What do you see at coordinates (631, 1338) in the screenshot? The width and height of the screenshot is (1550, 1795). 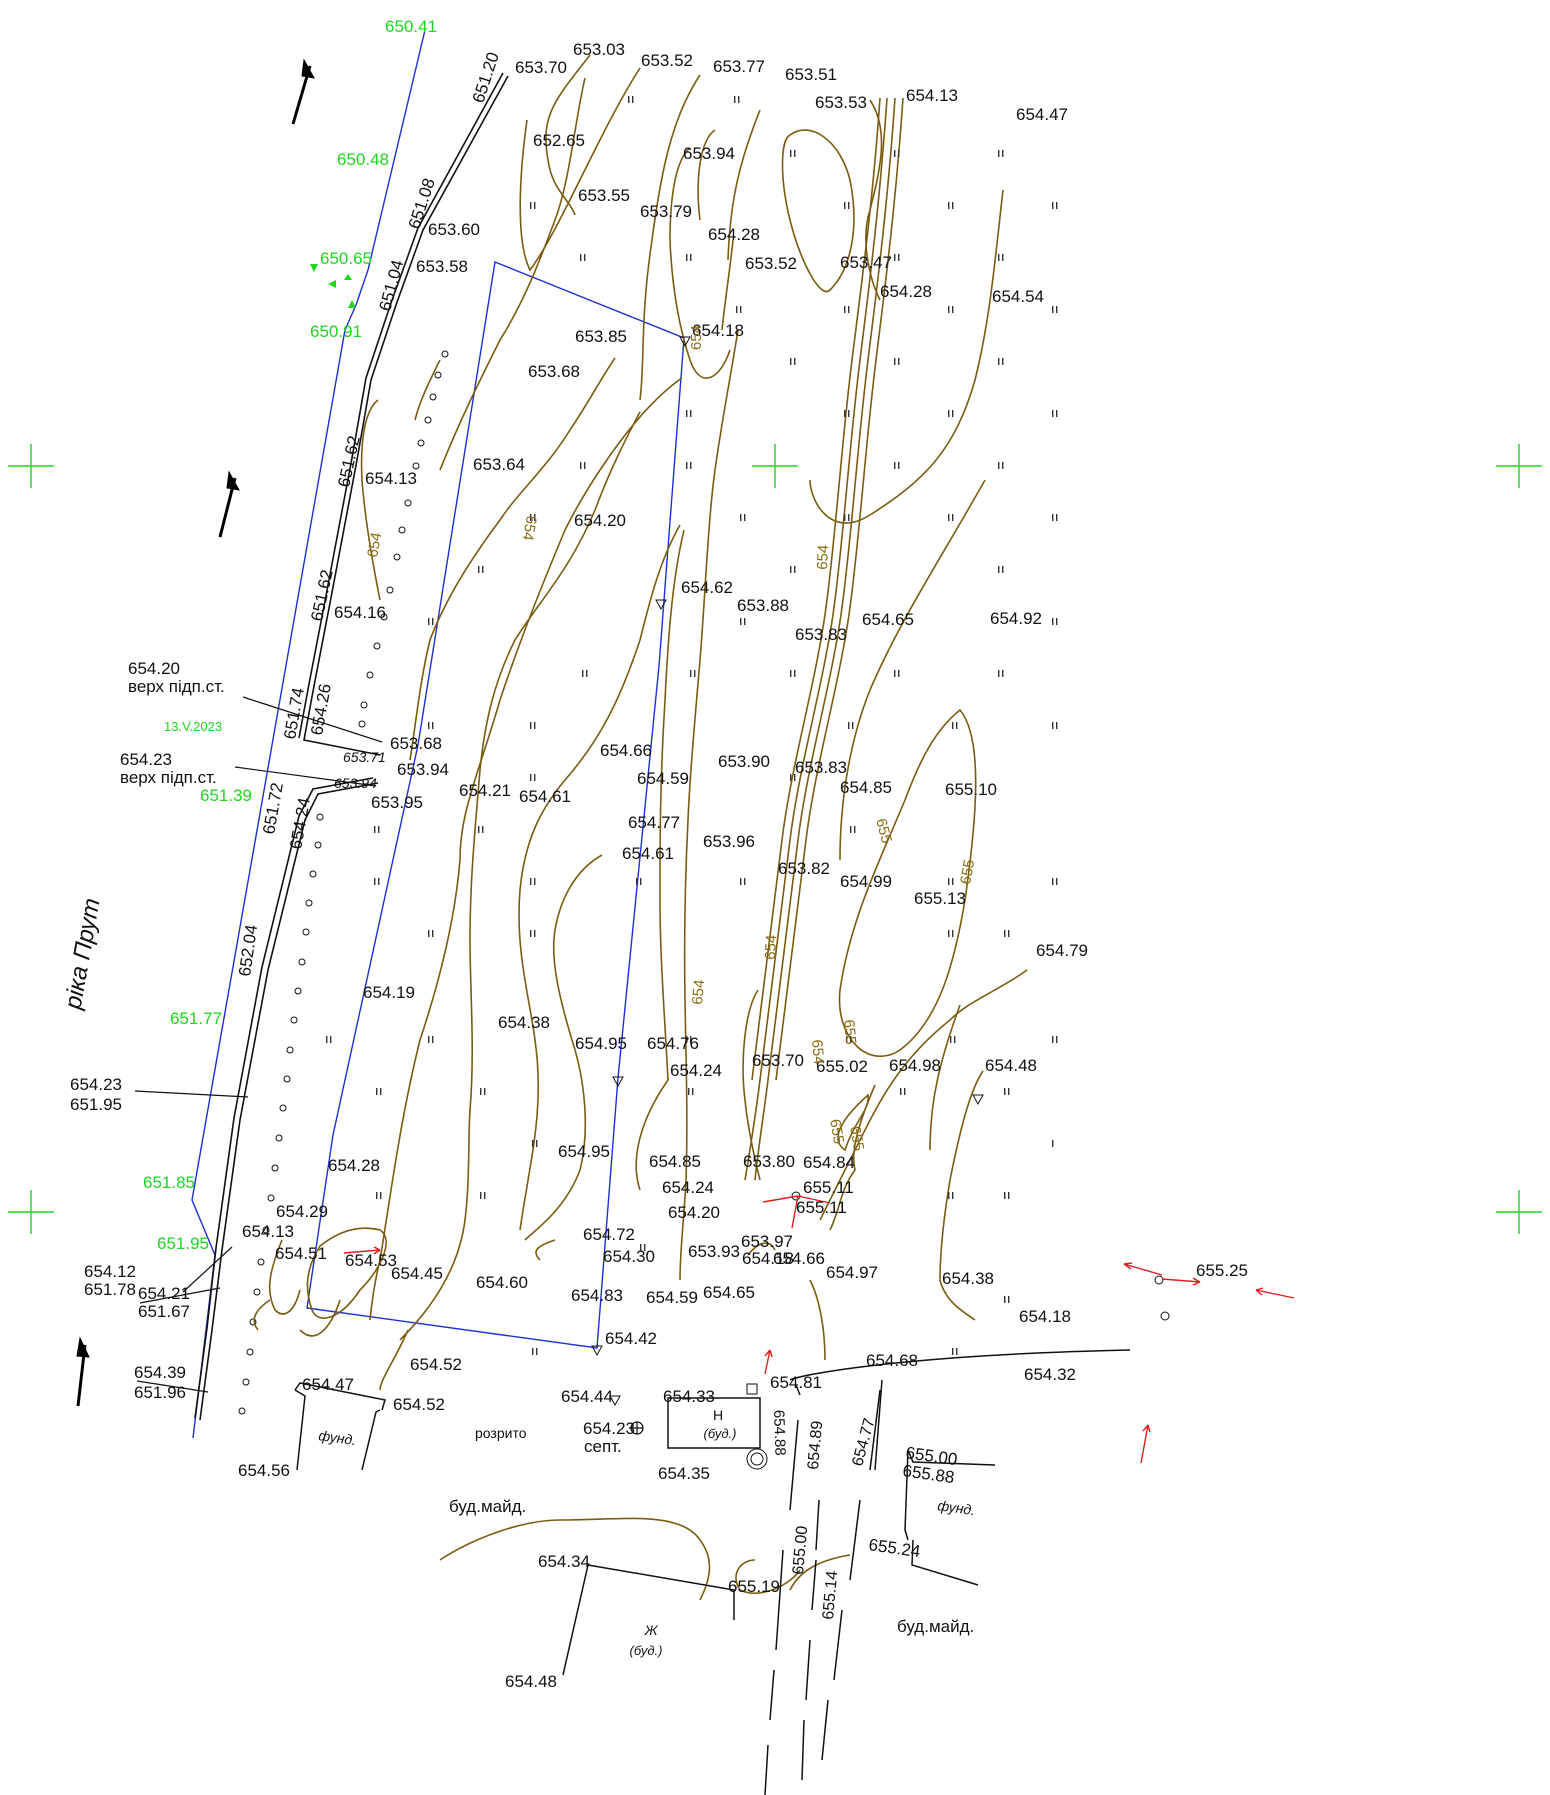 I see `elevation: 654.42` at bounding box center [631, 1338].